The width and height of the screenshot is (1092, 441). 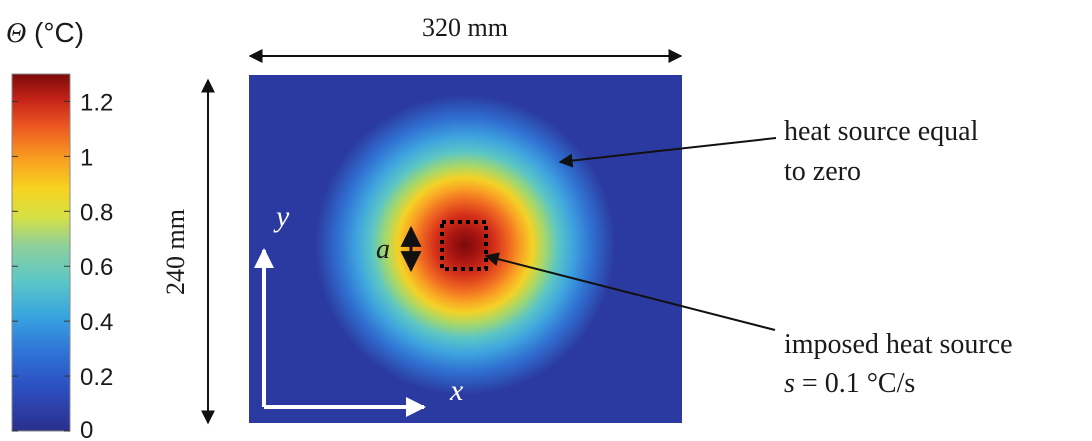 I want to click on imposed-source-rate: s = 0.1 °C/s, so click(x=849, y=383).